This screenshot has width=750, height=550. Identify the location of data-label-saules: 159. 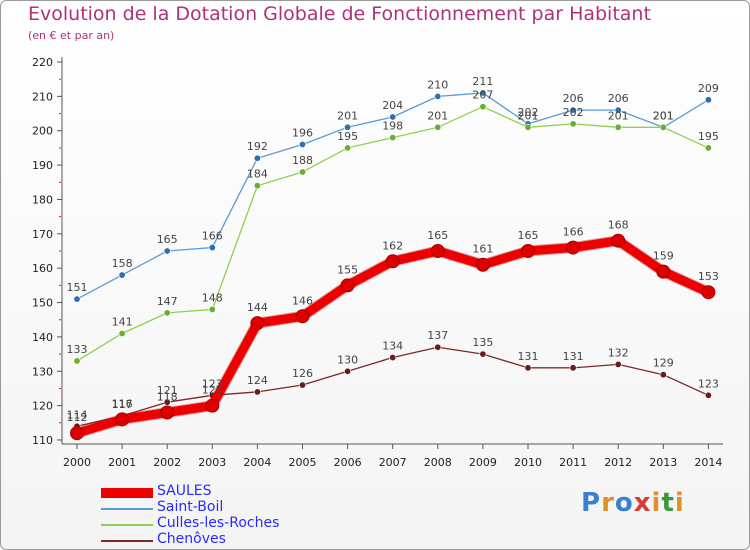
(663, 256).